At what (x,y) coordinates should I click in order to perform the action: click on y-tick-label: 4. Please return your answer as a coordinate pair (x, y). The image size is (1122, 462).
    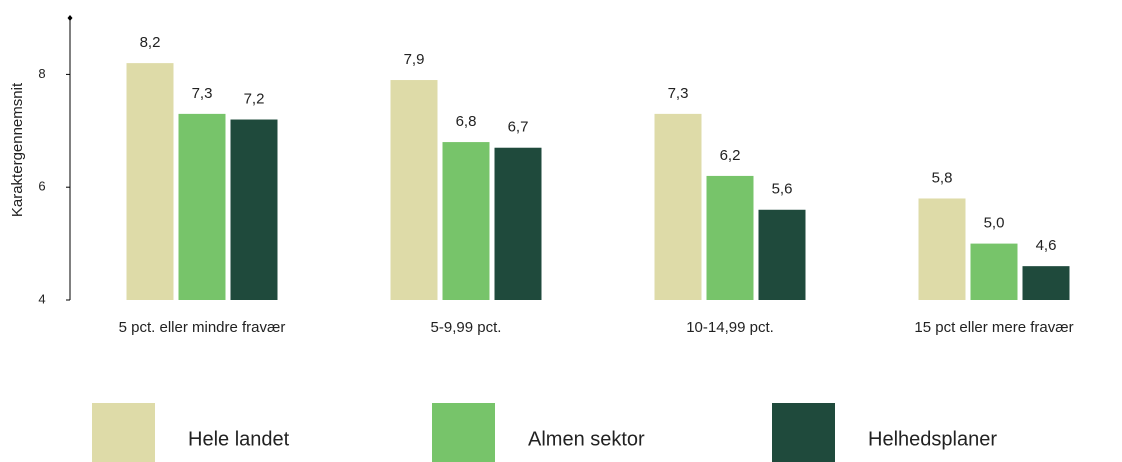
    Looking at the image, I should click on (41, 298).